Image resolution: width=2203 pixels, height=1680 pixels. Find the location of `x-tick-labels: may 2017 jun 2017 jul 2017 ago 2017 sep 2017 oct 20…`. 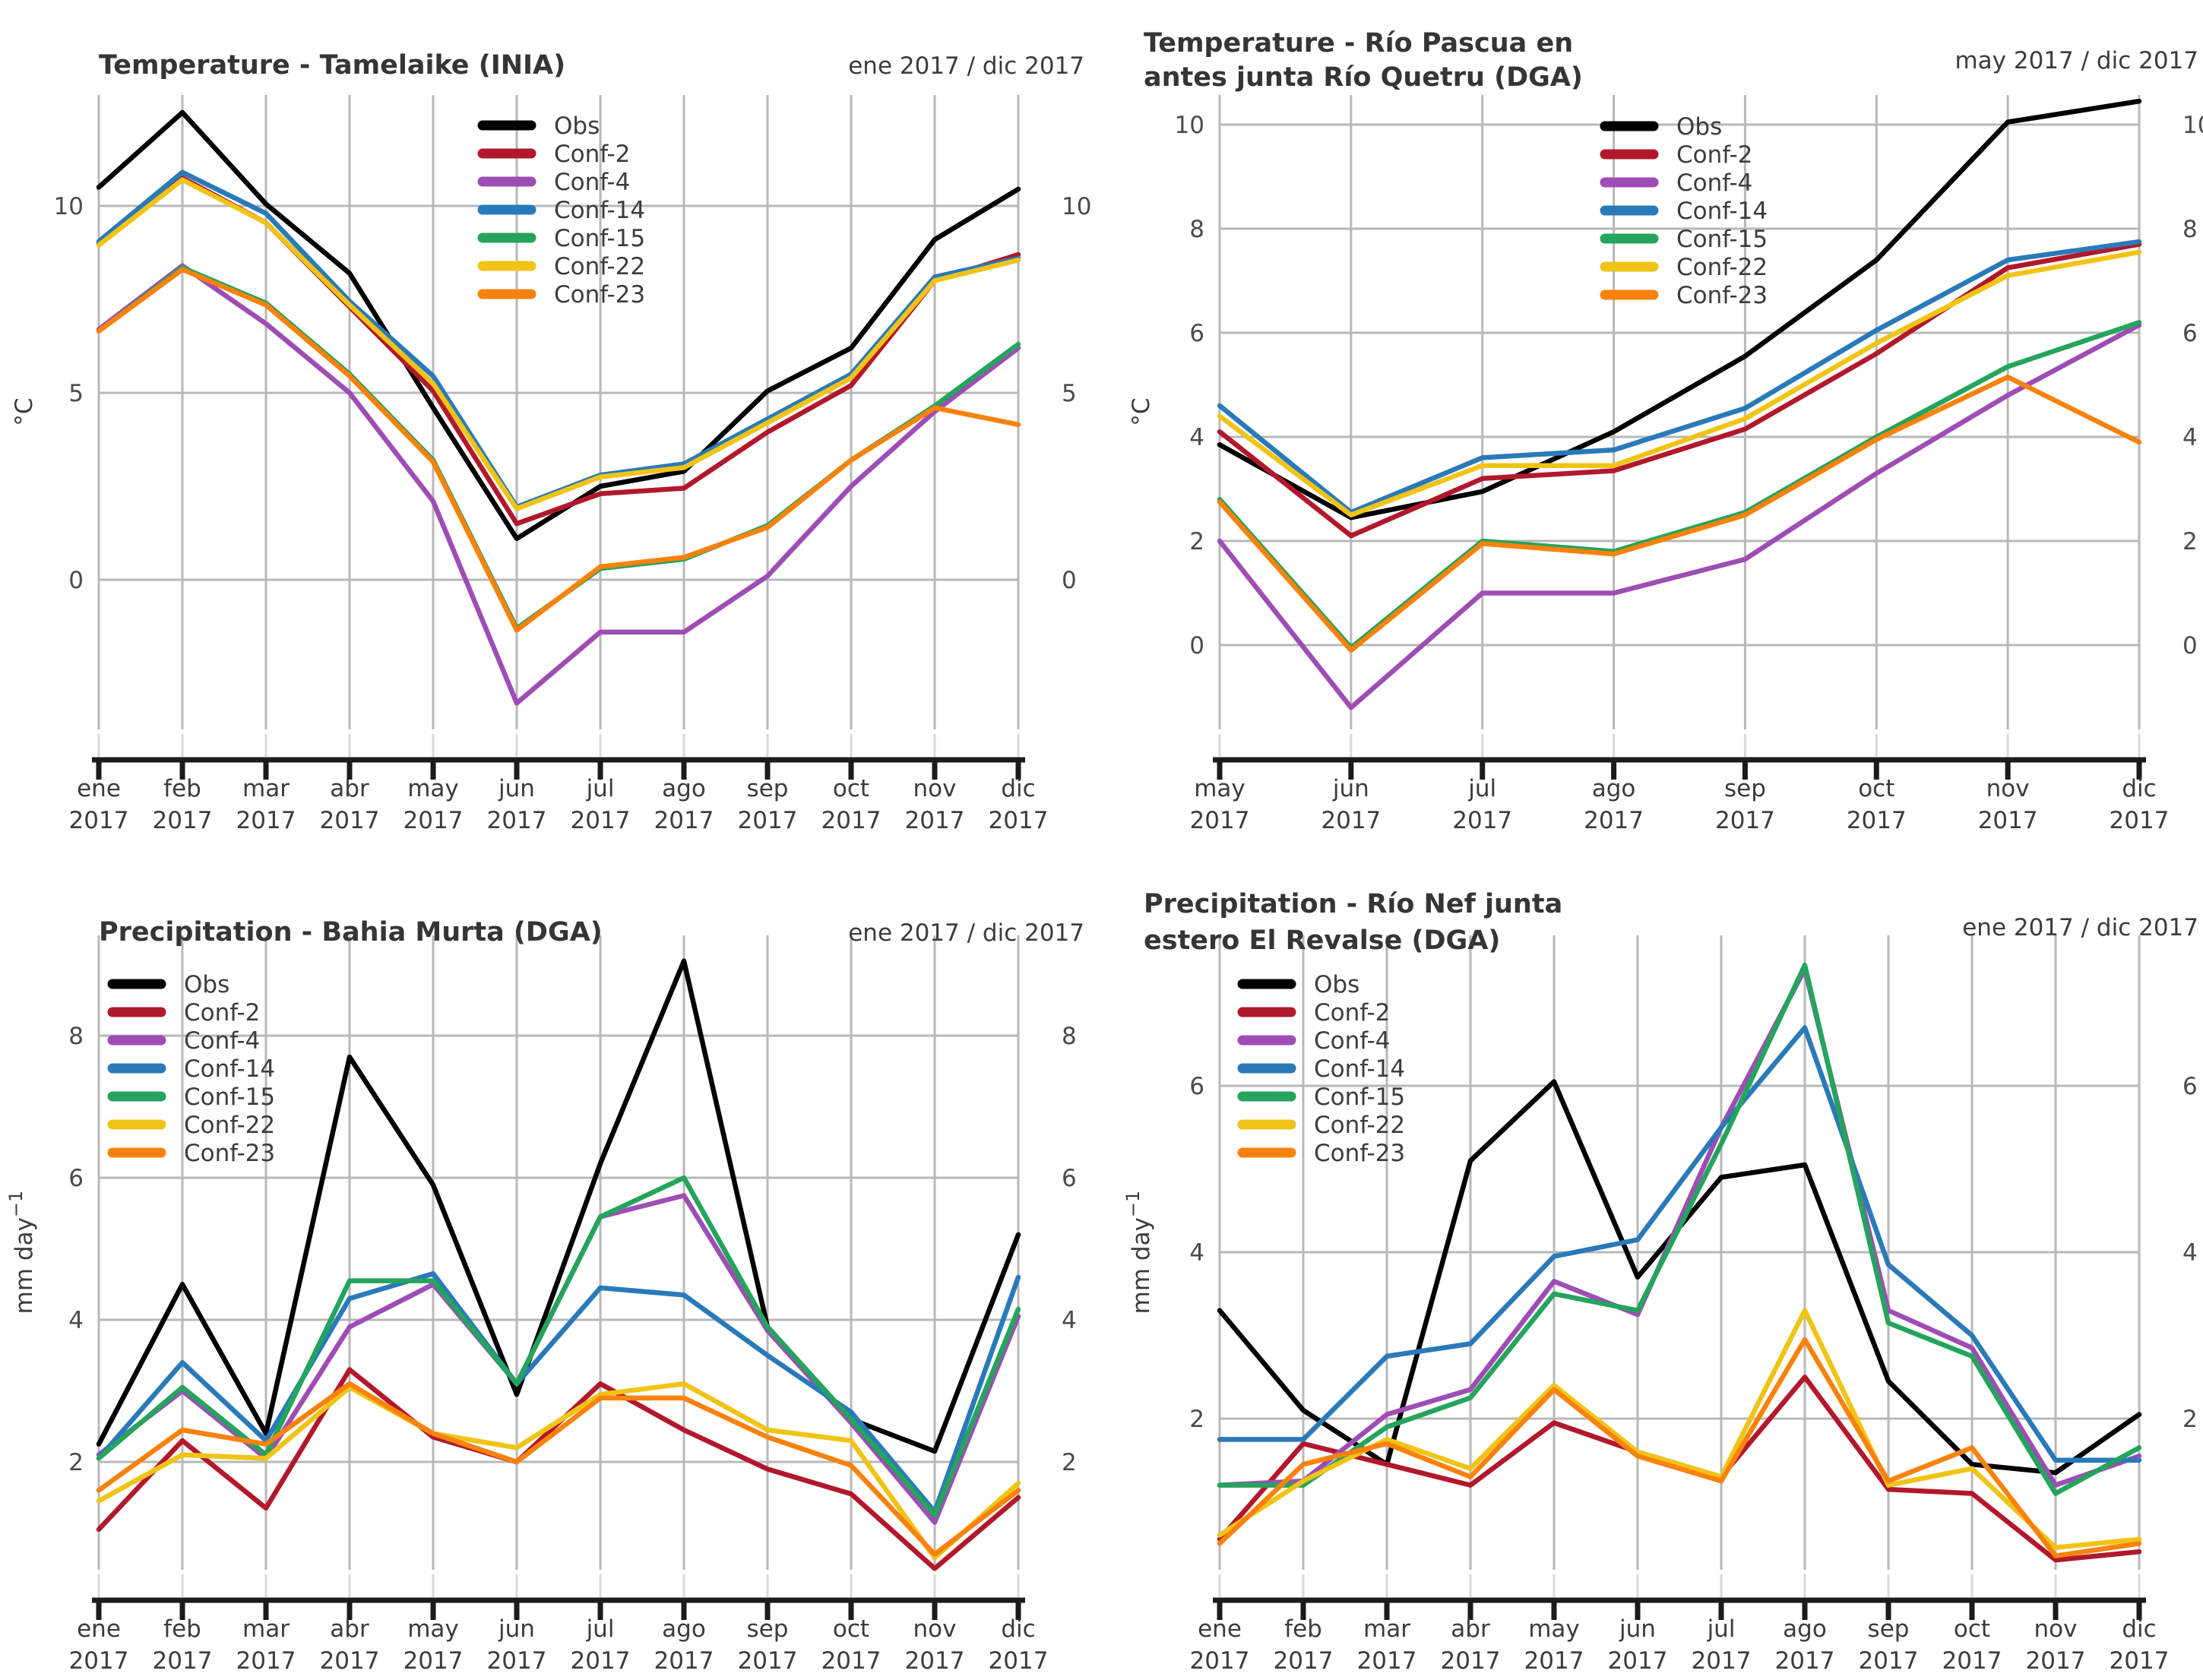

x-tick-labels: may 2017 jun 2017 jul 2017 ago 2017 sep 2017 oct 20… is located at coordinates (1680, 804).